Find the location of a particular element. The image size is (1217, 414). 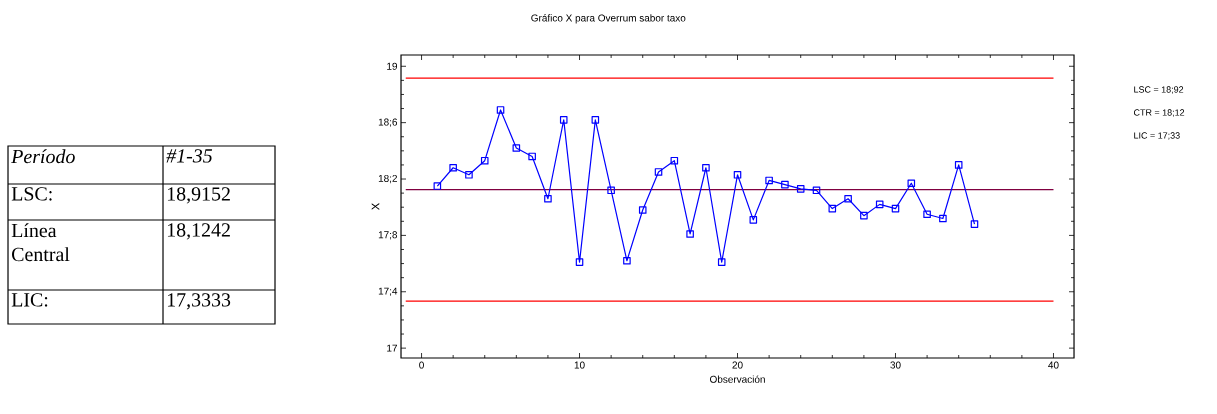

x-tick-label: 0 is located at coordinates (421, 365).